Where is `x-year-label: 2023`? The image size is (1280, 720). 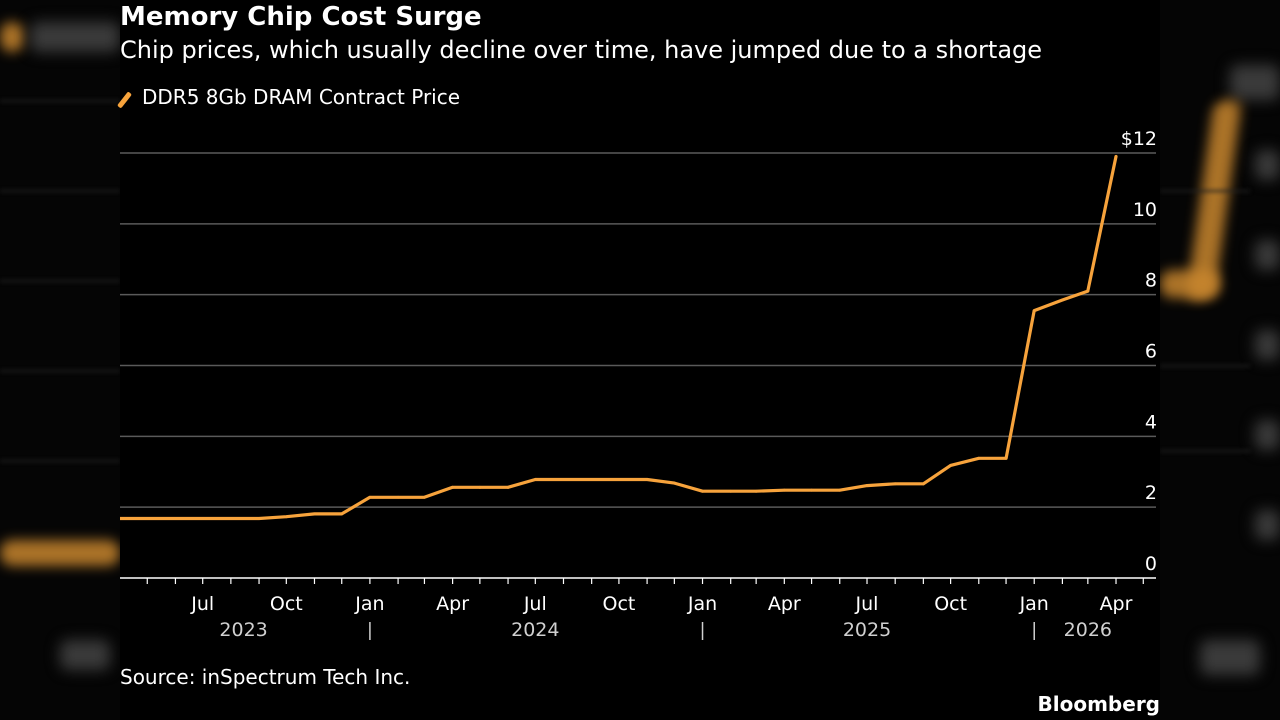
x-year-label: 2023 is located at coordinates (243, 630).